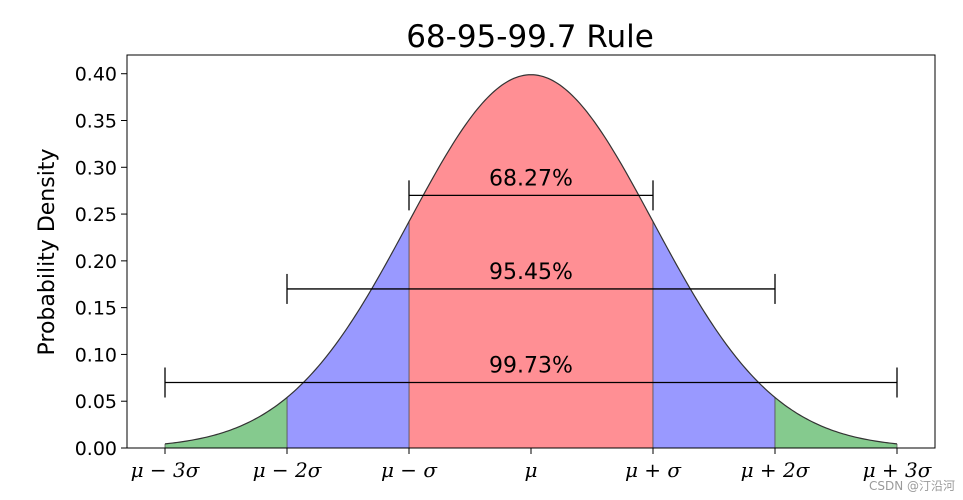 Image resolution: width=963 pixels, height=500 pixels. I want to click on y-tick-label: 0.30, so click(96, 168).